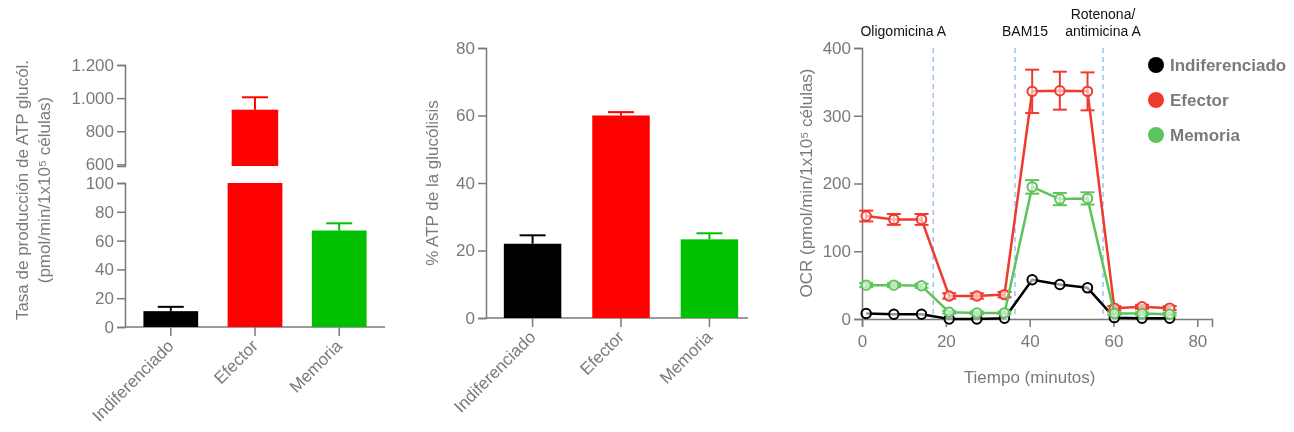 Image resolution: width=1294 pixels, height=432 pixels. I want to click on x-axis-title: Tiempo (minutos), so click(1029, 377).